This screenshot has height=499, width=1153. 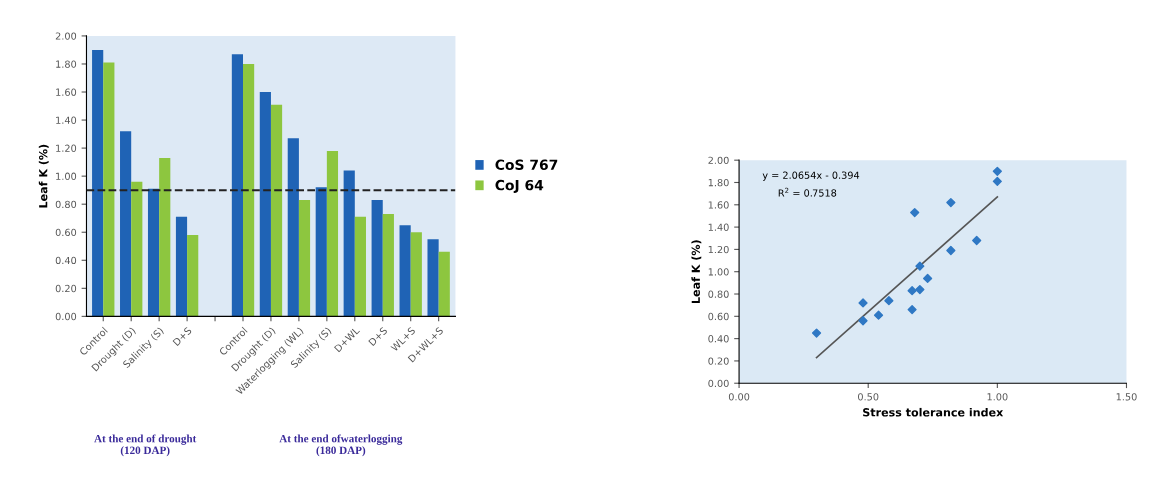 I want to click on legend-label: CoS 767, so click(x=526, y=164).